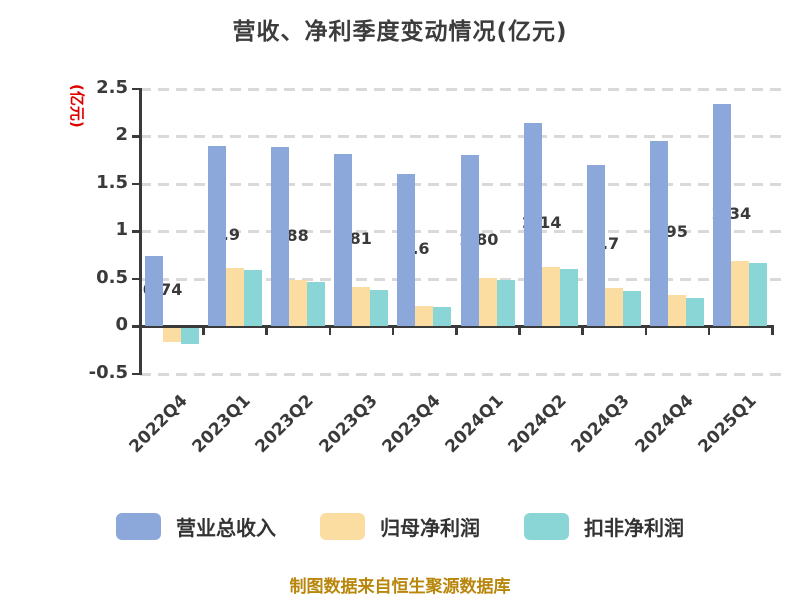 Image resolution: width=800 pixels, height=600 pixels. Describe the element at coordinates (158, 424) in the screenshot. I see `x-tick-label: 2022Q4` at that location.